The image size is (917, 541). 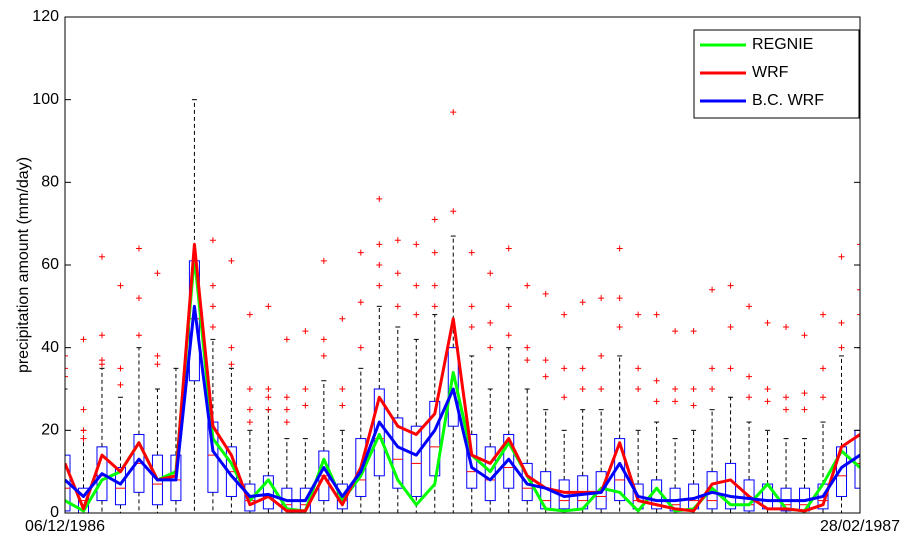 What do you see at coordinates (50, 182) in the screenshot?
I see `y-tick-label: 80` at bounding box center [50, 182].